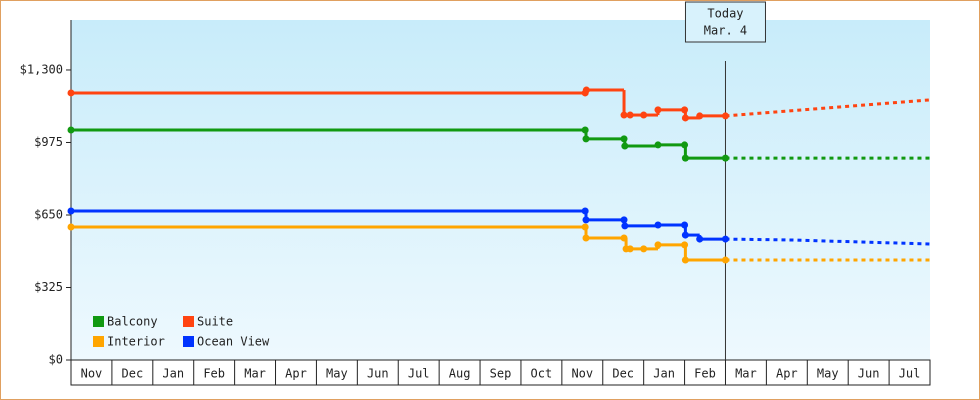  What do you see at coordinates (233, 342) in the screenshot?
I see `legend-label: Ocean View` at bounding box center [233, 342].